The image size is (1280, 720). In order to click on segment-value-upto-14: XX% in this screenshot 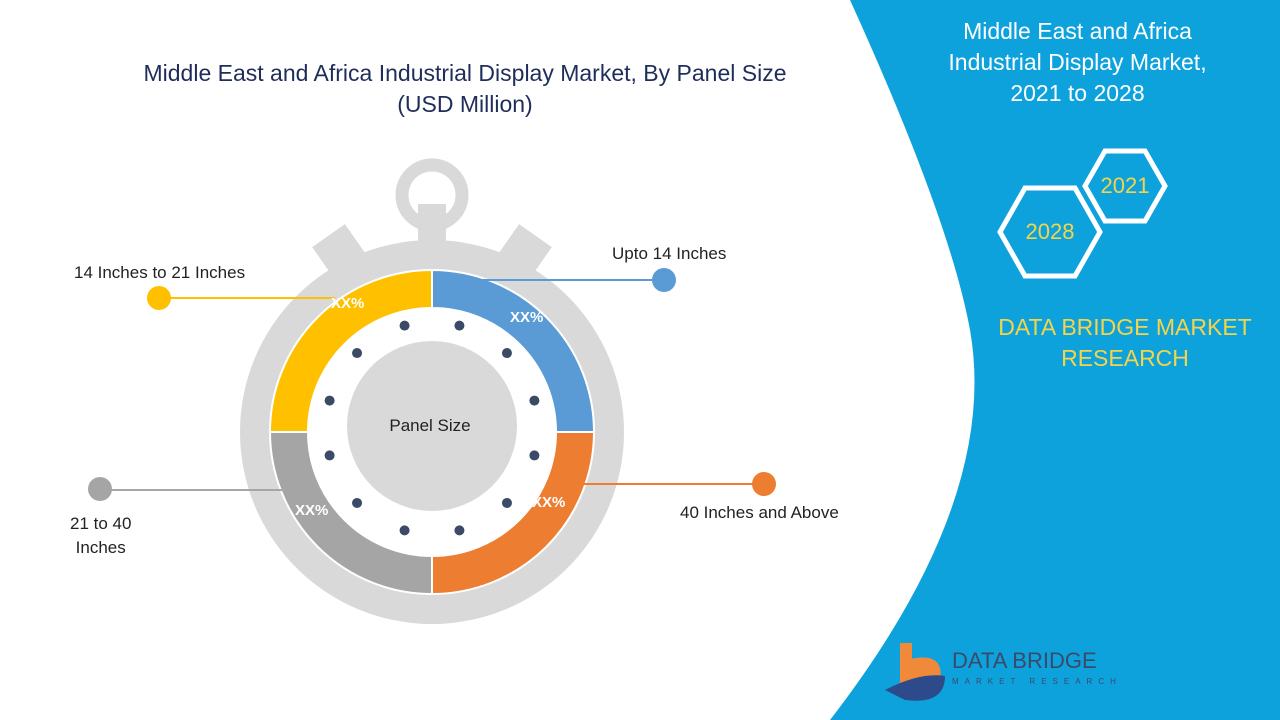, I will do `click(527, 317)`.